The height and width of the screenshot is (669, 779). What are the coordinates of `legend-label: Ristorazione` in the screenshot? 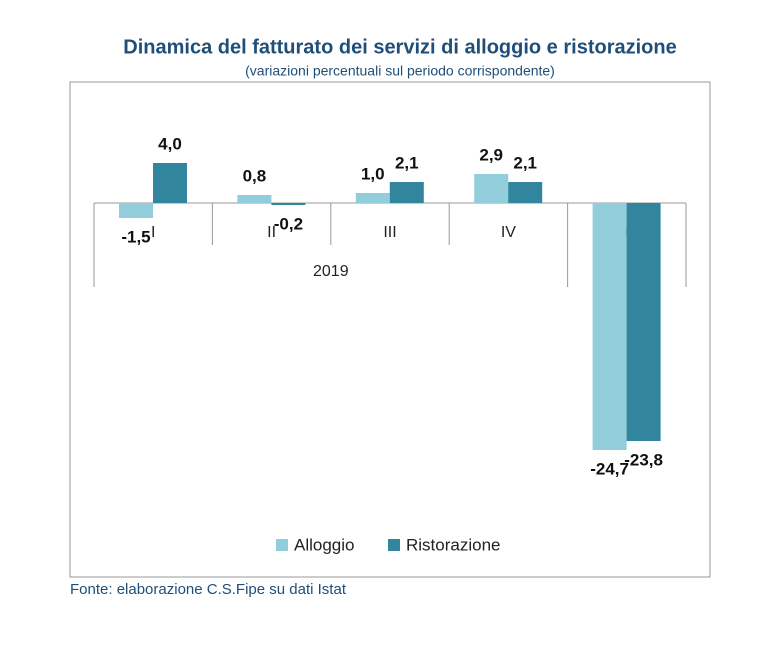 It's located at (453, 544).